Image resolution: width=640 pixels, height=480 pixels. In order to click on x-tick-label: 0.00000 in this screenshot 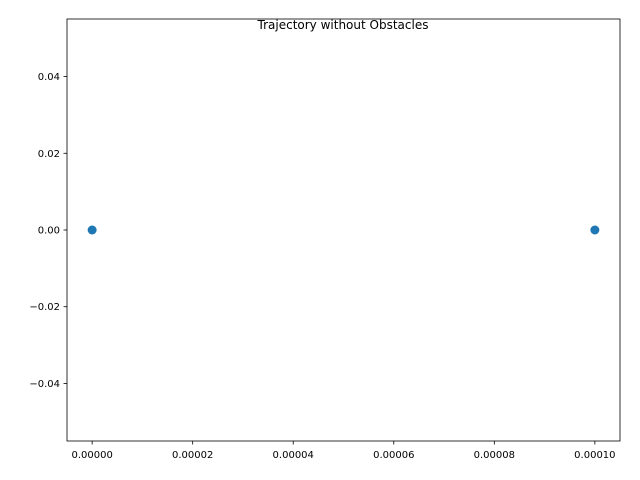, I will do `click(91, 455)`.